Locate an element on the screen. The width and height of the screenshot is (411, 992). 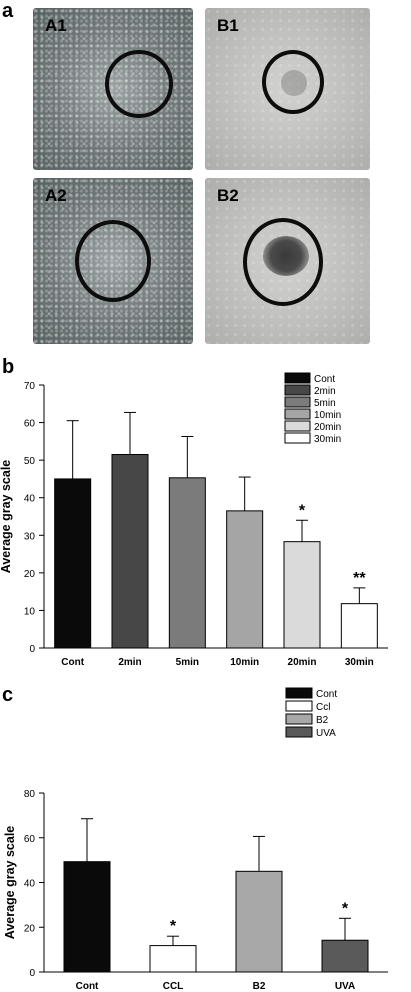
legend-label: 2min is located at coordinates (325, 391).